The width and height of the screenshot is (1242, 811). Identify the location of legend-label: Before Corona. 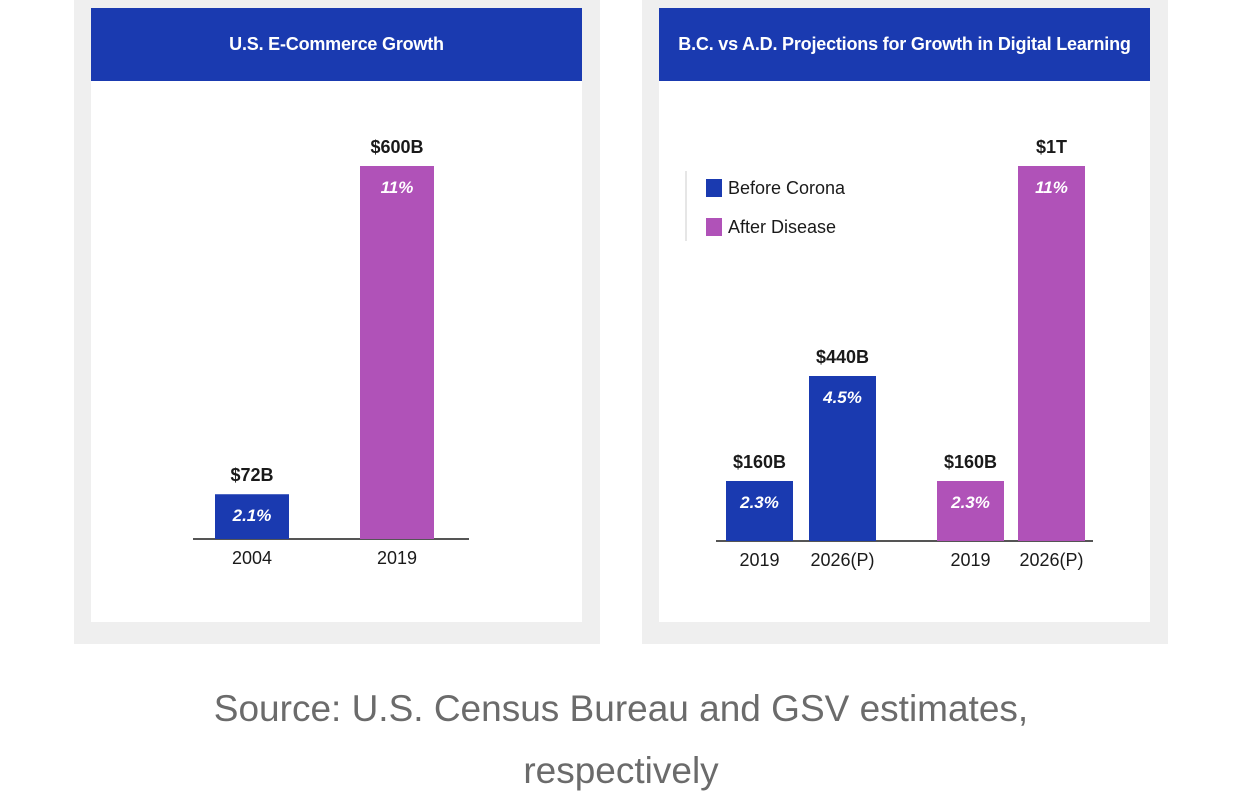
(787, 188).